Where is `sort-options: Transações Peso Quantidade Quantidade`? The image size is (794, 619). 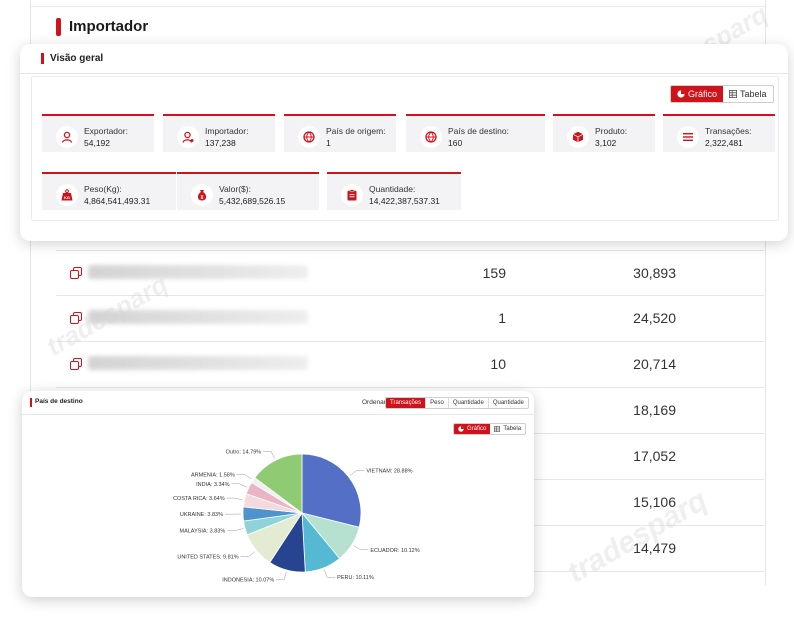
sort-options: Transações Peso Quantidade Quantidade is located at coordinates (457, 403).